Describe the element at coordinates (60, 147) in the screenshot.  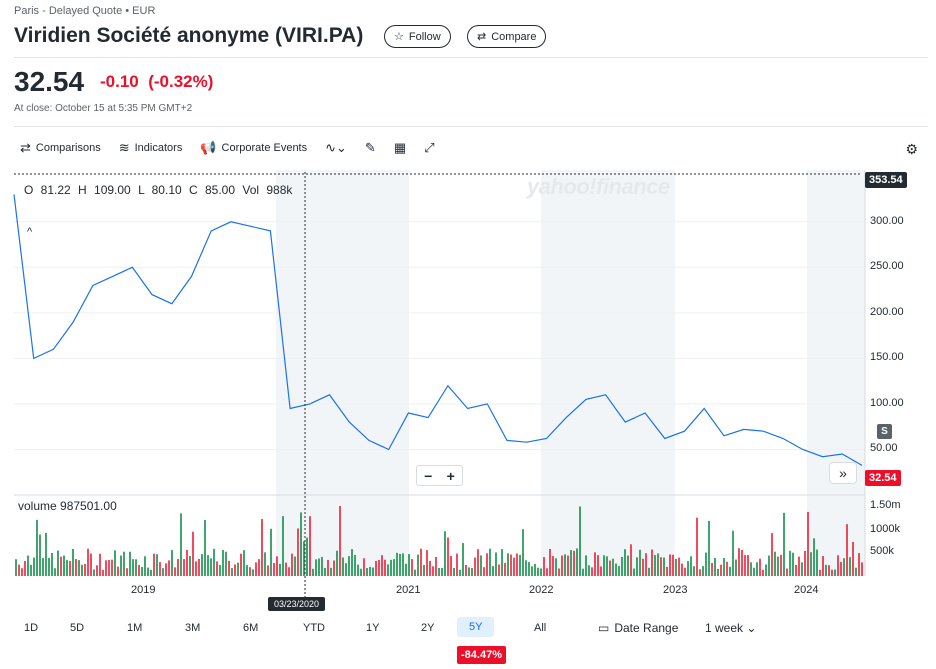
I see `comparisons-button: ⇄ Comparisons` at that location.